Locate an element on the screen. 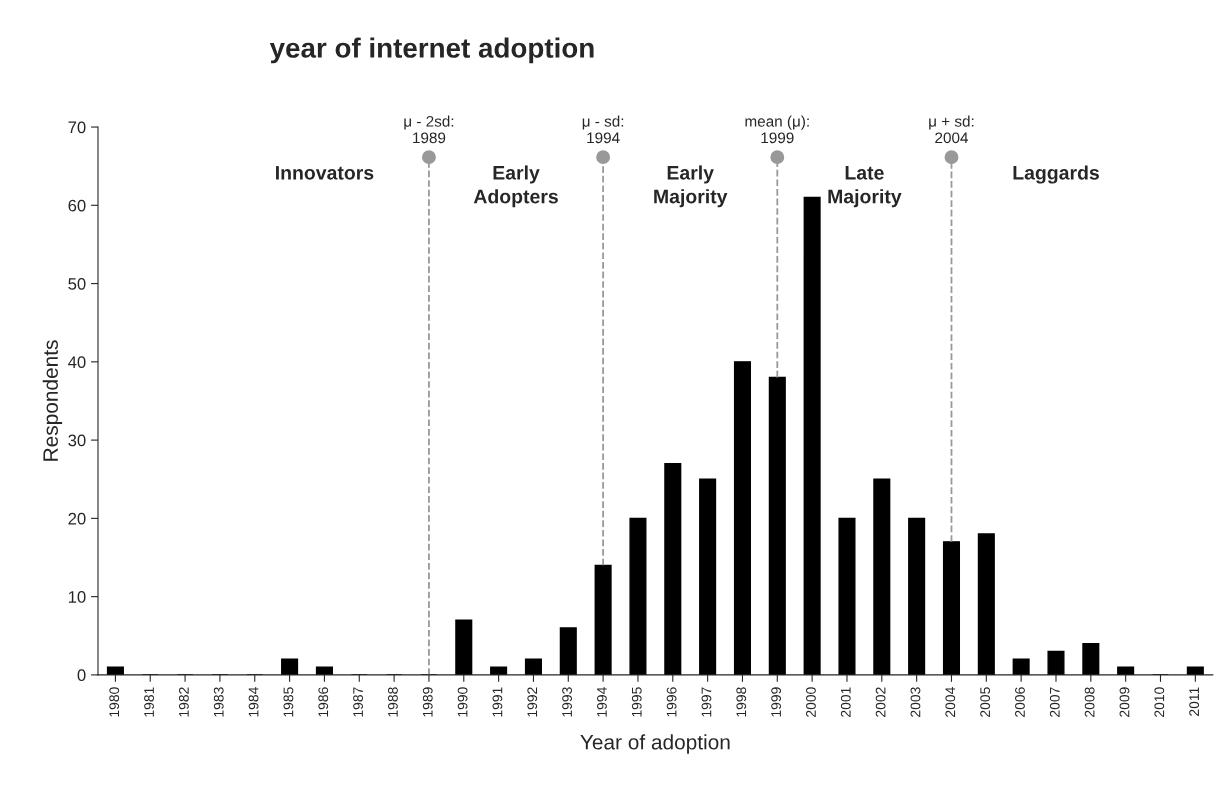 The image size is (1225, 794). x-tick-label: 1988 is located at coordinates (393, 702).